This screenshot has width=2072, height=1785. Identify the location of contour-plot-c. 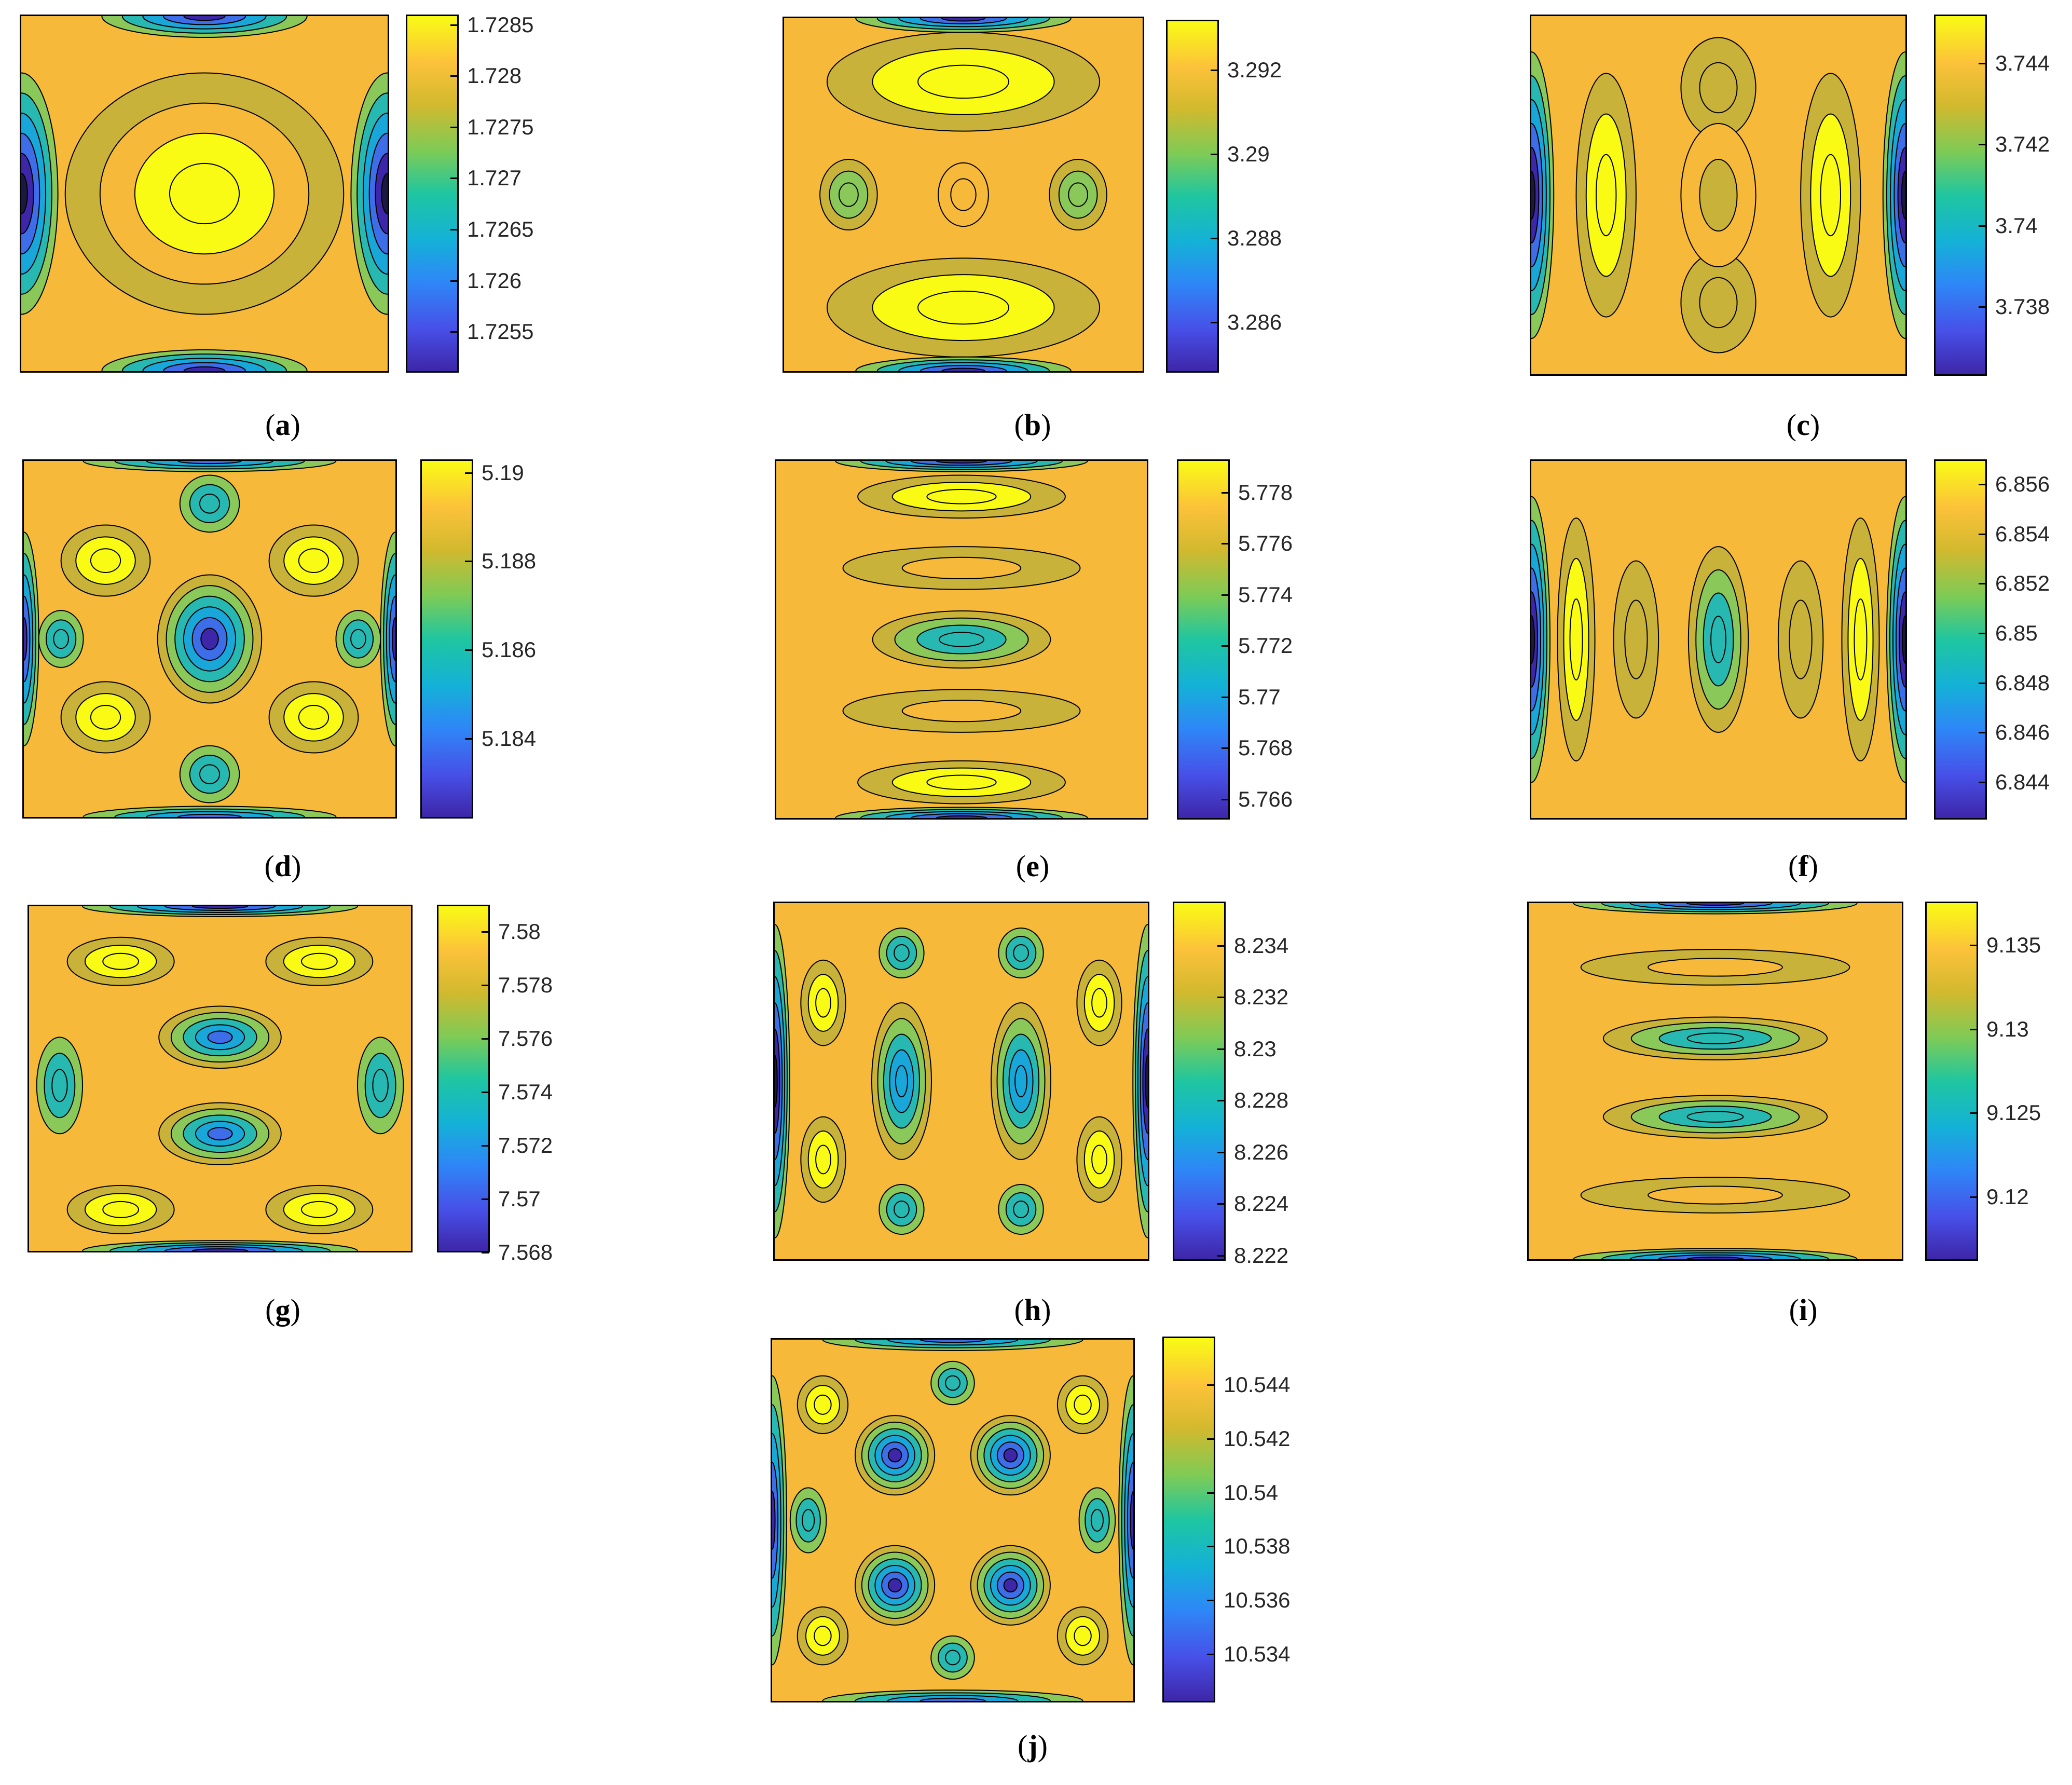
(1718, 195).